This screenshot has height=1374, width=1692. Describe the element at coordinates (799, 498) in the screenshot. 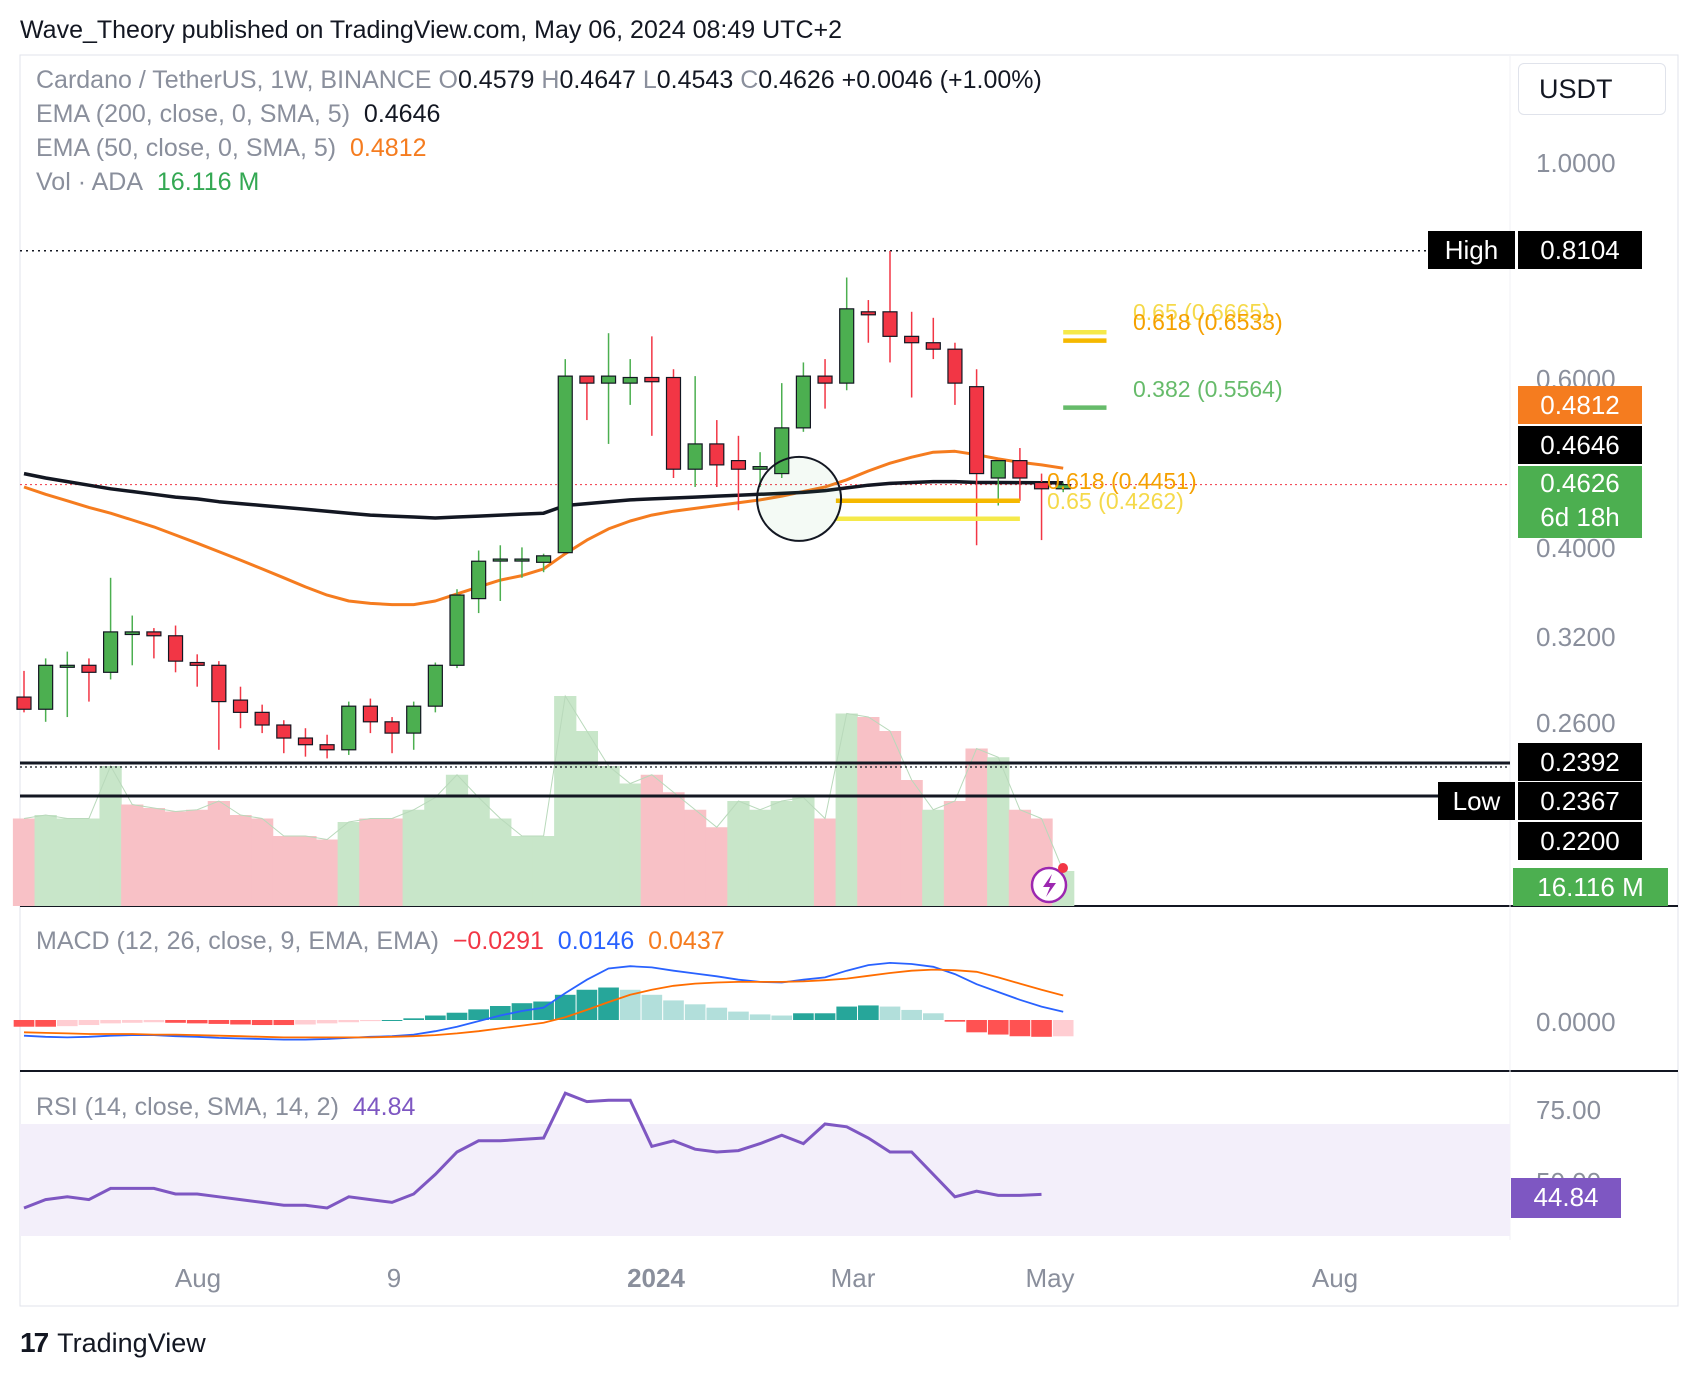

I see `annotation-circle` at that location.